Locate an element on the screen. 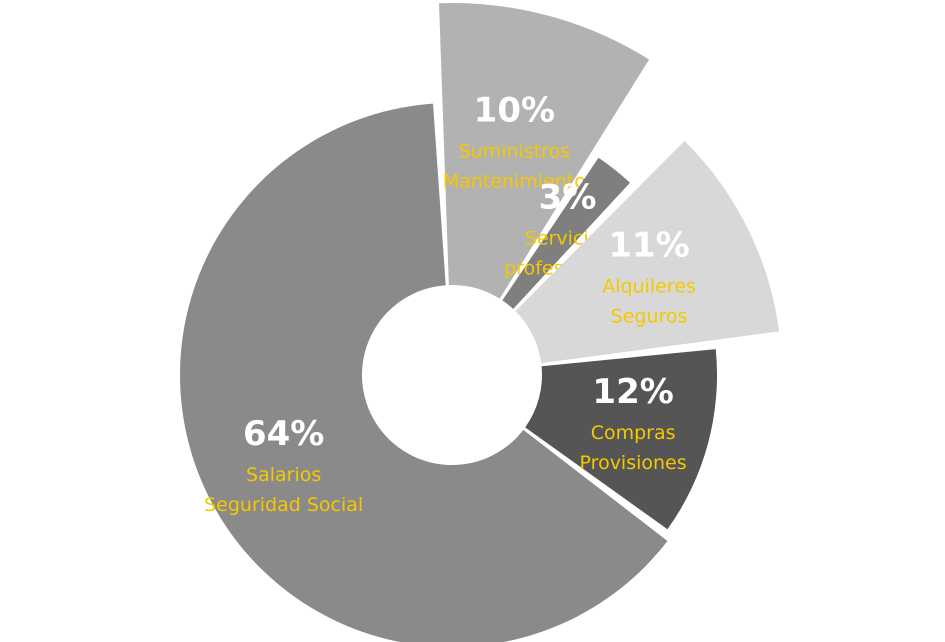 Image resolution: width=945 pixels, height=642 pixels. value-label: 11% is located at coordinates (648, 246).